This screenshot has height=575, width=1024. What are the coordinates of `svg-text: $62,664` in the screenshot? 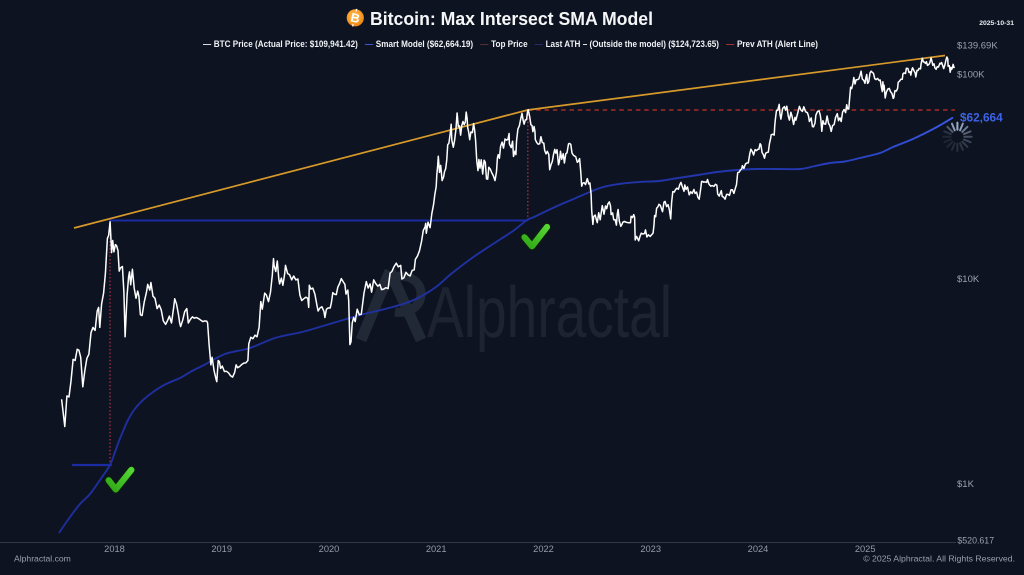 It's located at (981, 118).